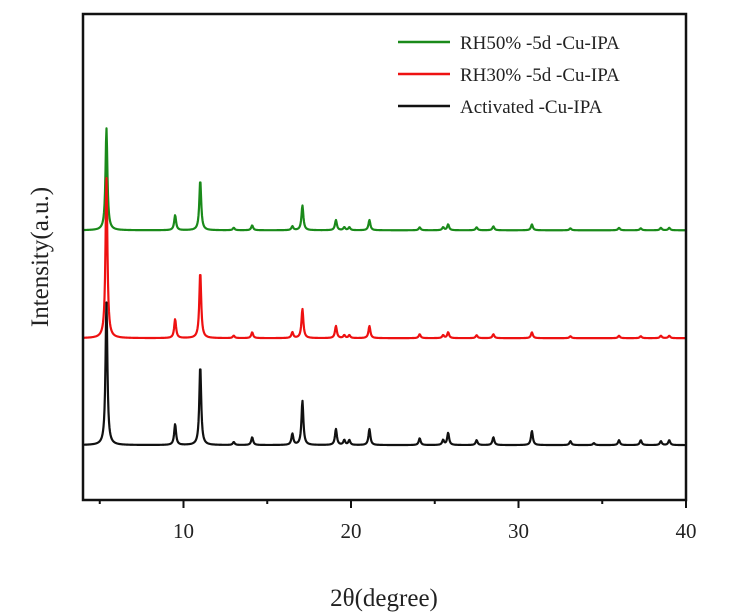 The height and width of the screenshot is (616, 740). What do you see at coordinates (397, 521) in the screenshot?
I see `x-axis: 10 20 30 40` at bounding box center [397, 521].